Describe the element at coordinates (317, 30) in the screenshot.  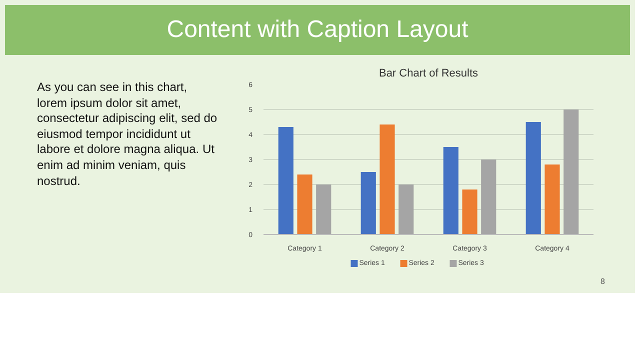
I see `text: Content with Caption Layout` at that location.